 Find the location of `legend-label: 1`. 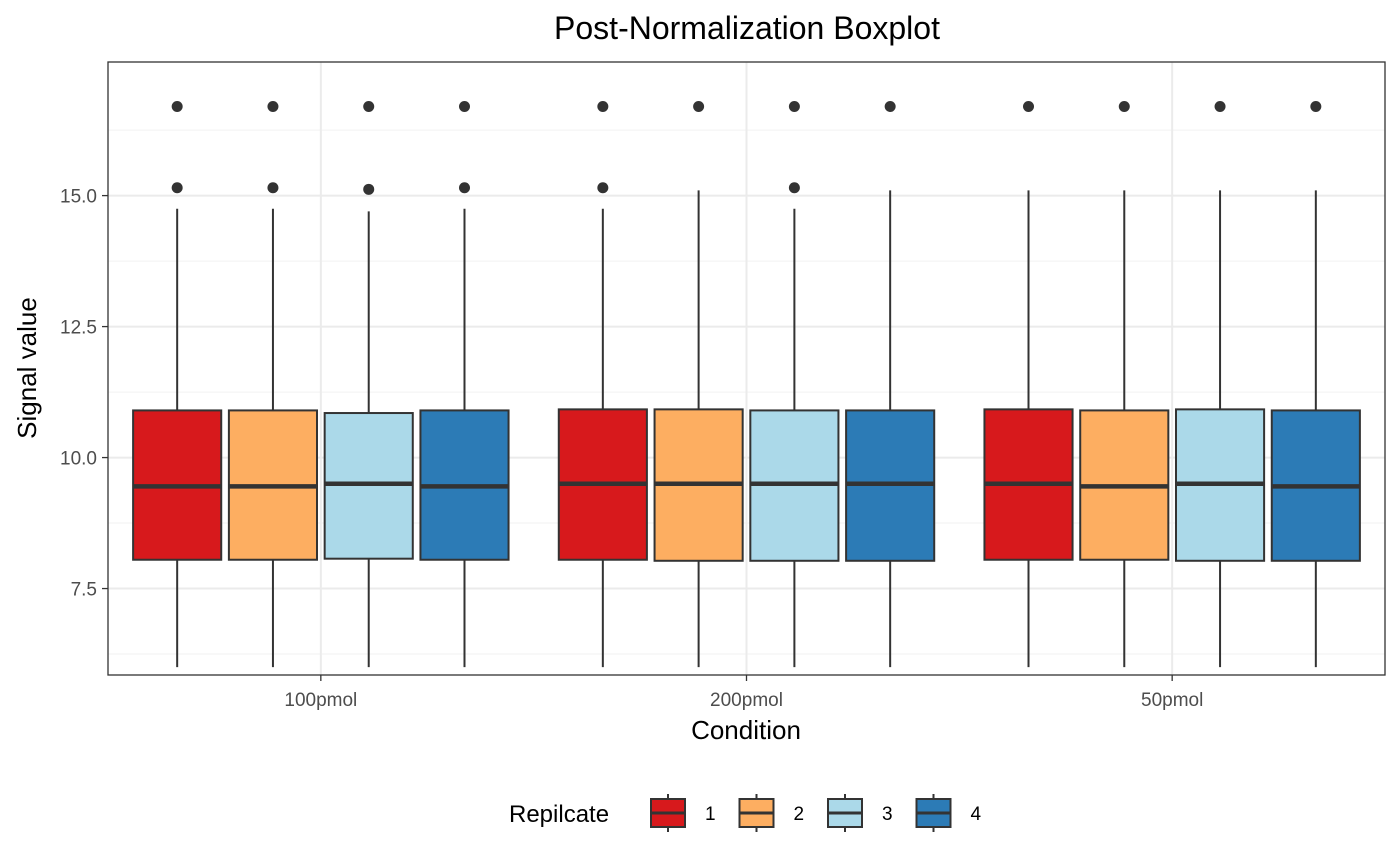

legend-label: 1 is located at coordinates (710, 814).